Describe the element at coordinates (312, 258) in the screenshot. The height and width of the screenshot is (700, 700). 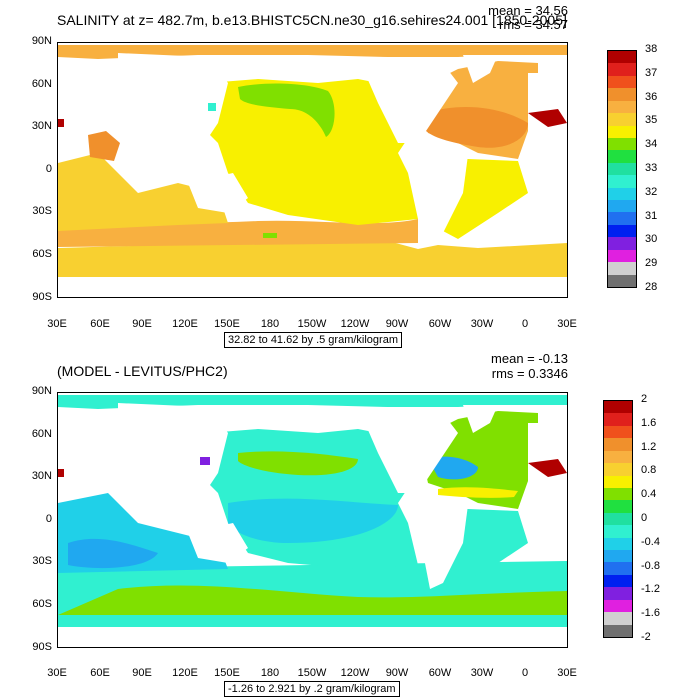
I see `top-southern-ocean` at that location.